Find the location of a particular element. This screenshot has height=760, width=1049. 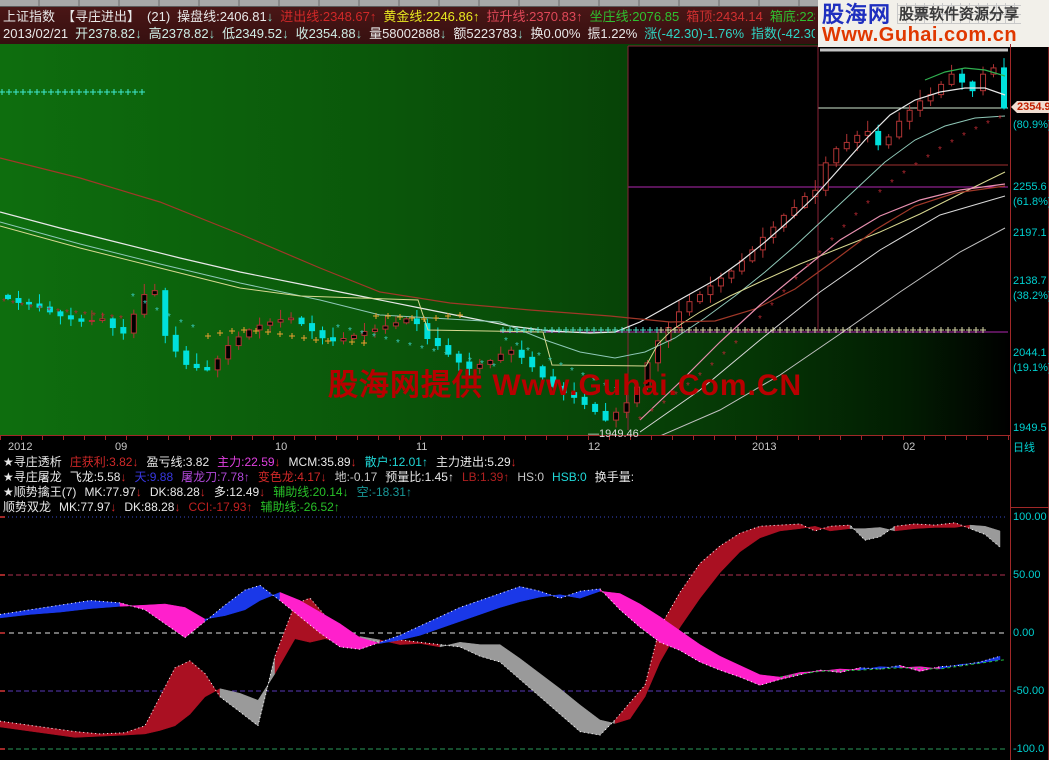

price-scale-label: (61.8%) is located at coordinates (1031, 202).